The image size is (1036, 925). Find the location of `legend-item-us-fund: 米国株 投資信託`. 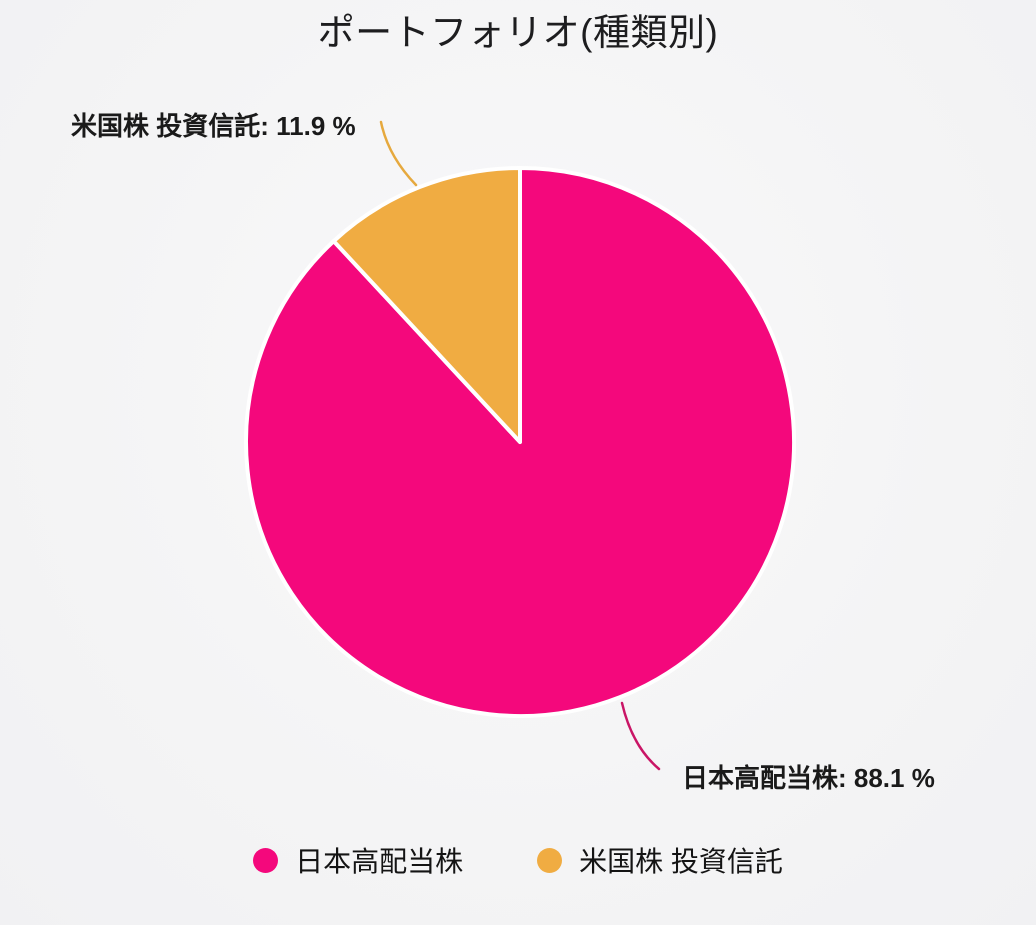

legend-item-us-fund: 米国株 投資信託 is located at coordinates (660, 860).